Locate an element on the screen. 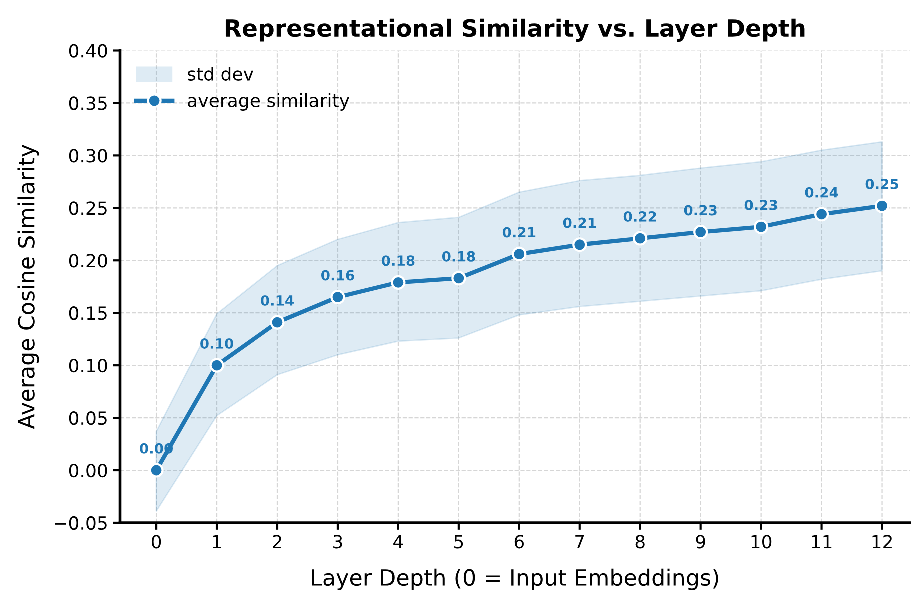 The height and width of the screenshot is (597, 911). y-tick-label: 0.20 is located at coordinates (88, 261).